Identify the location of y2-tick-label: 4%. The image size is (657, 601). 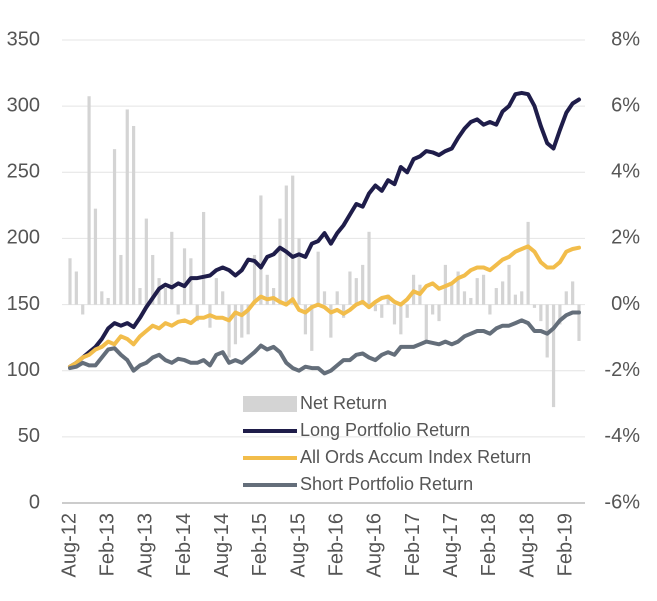
(625, 172).